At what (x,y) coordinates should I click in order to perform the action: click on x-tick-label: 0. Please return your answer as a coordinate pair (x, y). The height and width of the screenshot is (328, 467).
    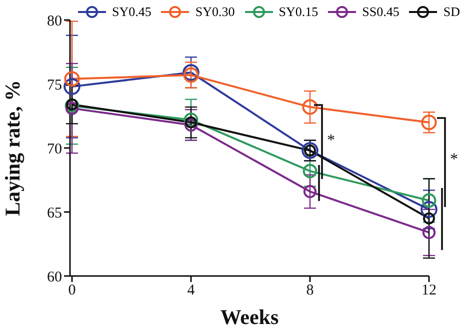
    Looking at the image, I should click on (72, 290).